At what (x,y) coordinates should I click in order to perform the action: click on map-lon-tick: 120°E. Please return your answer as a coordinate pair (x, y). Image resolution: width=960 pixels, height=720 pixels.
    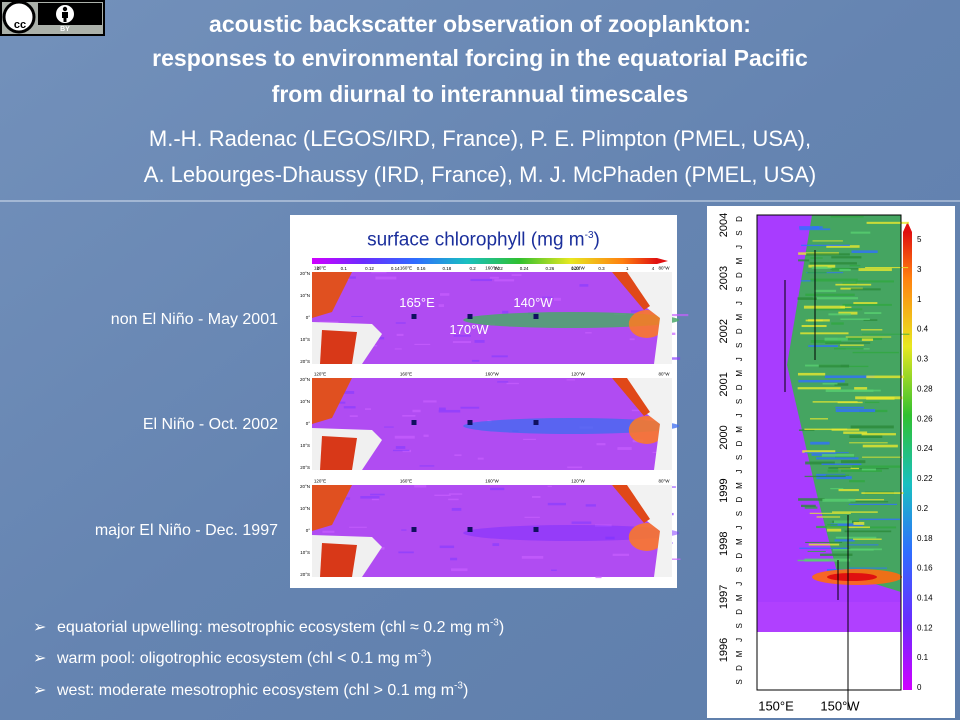
    Looking at the image, I should click on (320, 268).